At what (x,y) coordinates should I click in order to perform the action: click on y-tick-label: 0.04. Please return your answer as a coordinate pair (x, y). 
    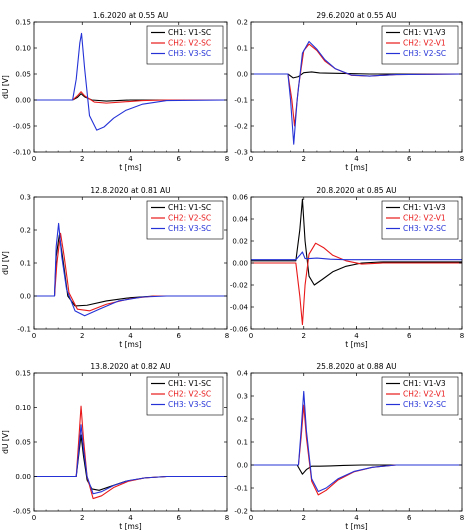
    Looking at the image, I should click on (240, 220).